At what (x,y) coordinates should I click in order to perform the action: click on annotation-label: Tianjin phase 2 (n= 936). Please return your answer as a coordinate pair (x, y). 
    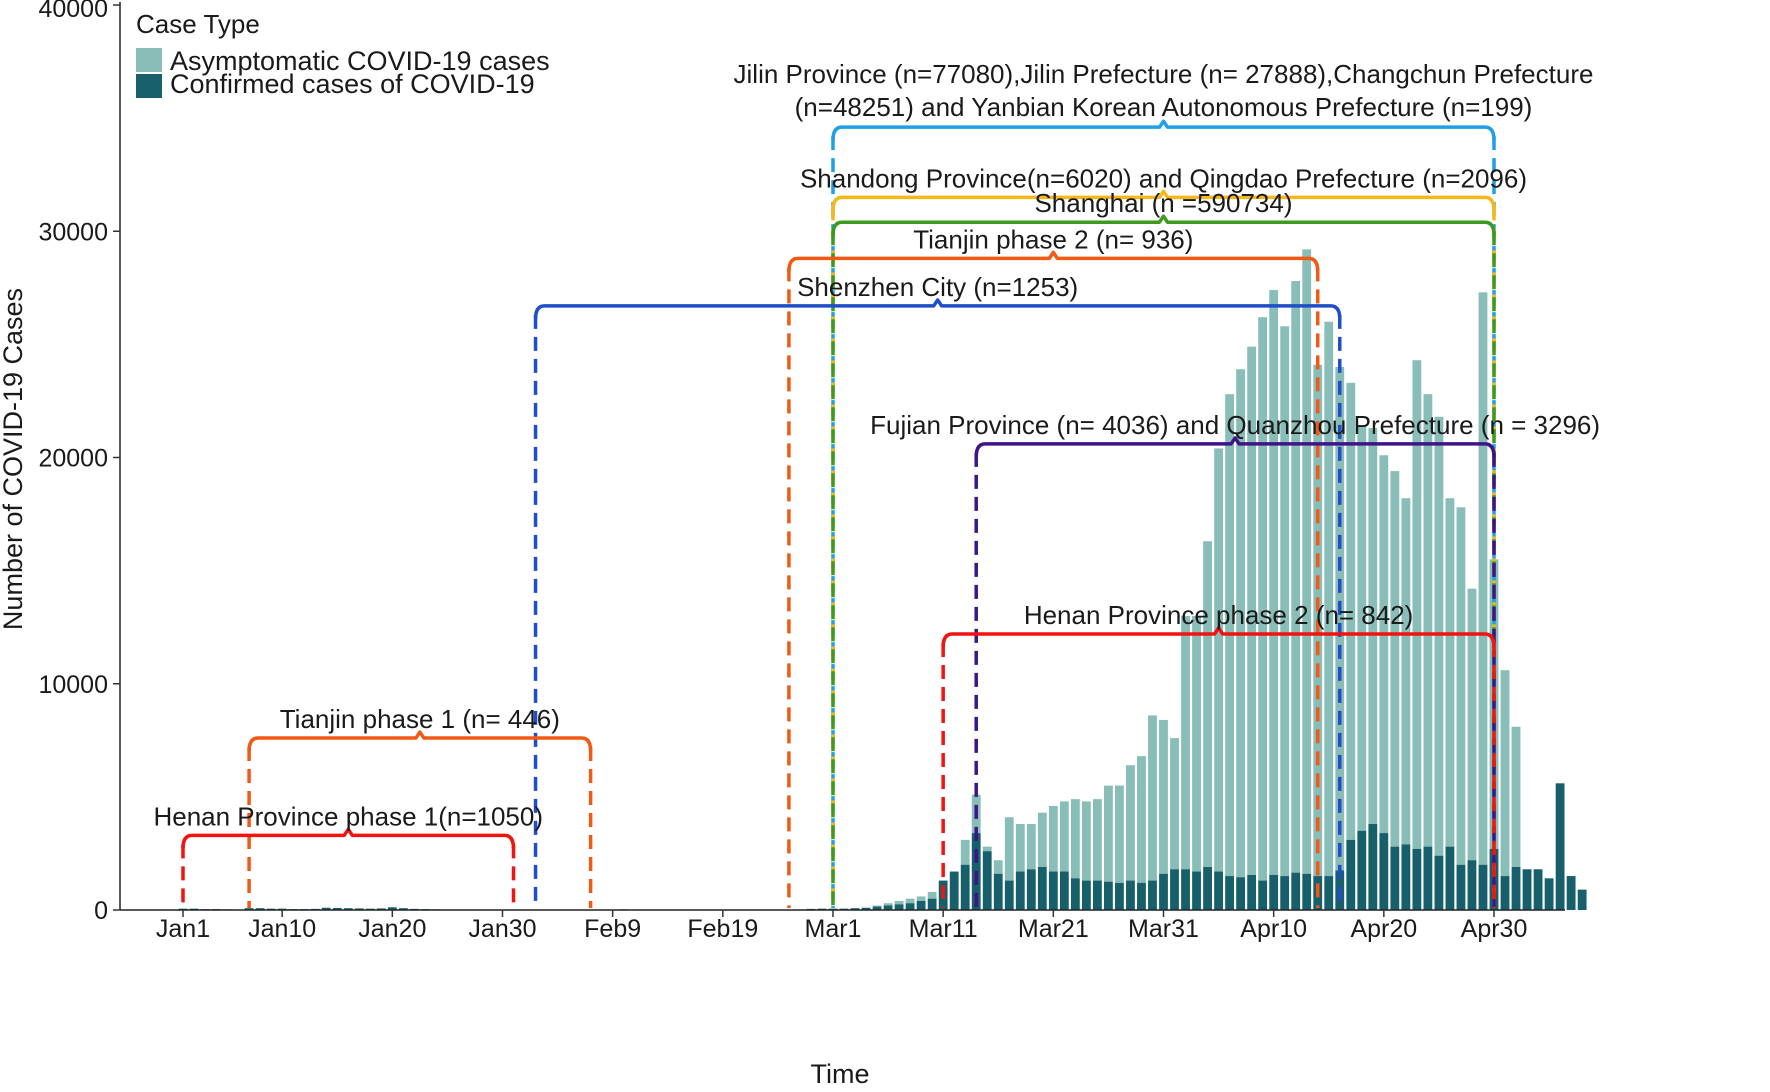
    Looking at the image, I should click on (1053, 239).